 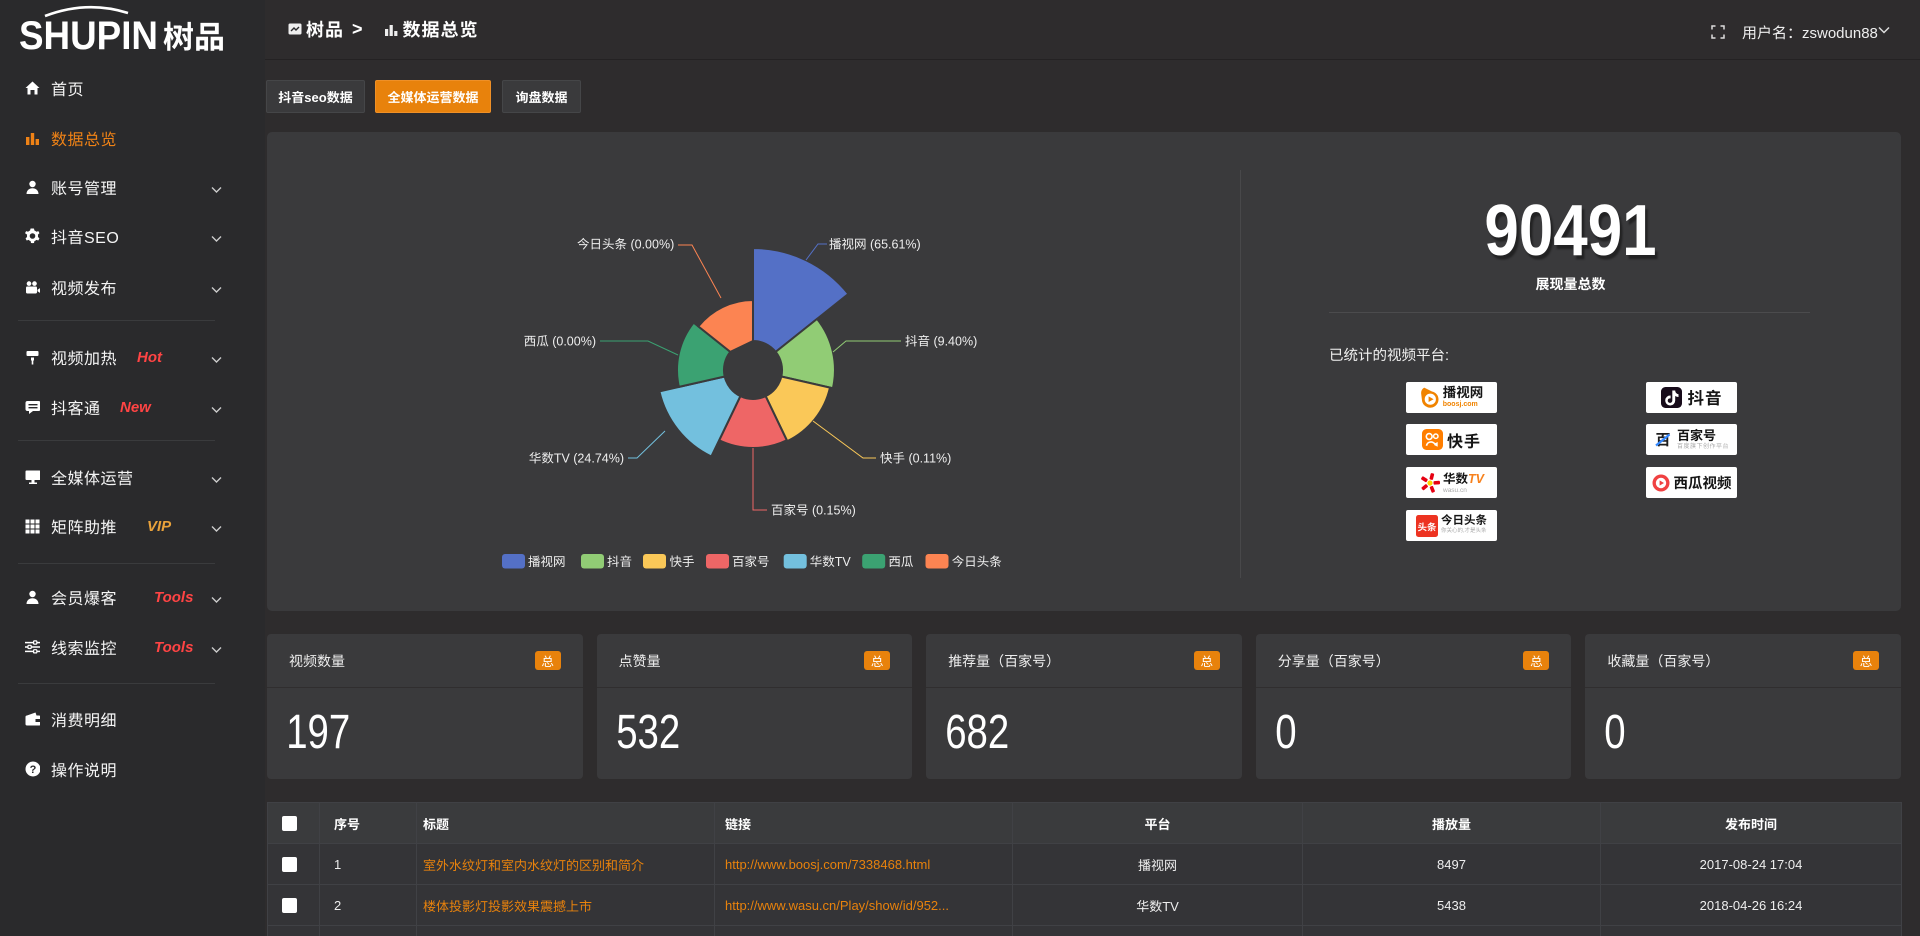 What do you see at coordinates (576, 459) in the screenshot?
I see `svg-text: 华数TV (24.74%)` at bounding box center [576, 459].